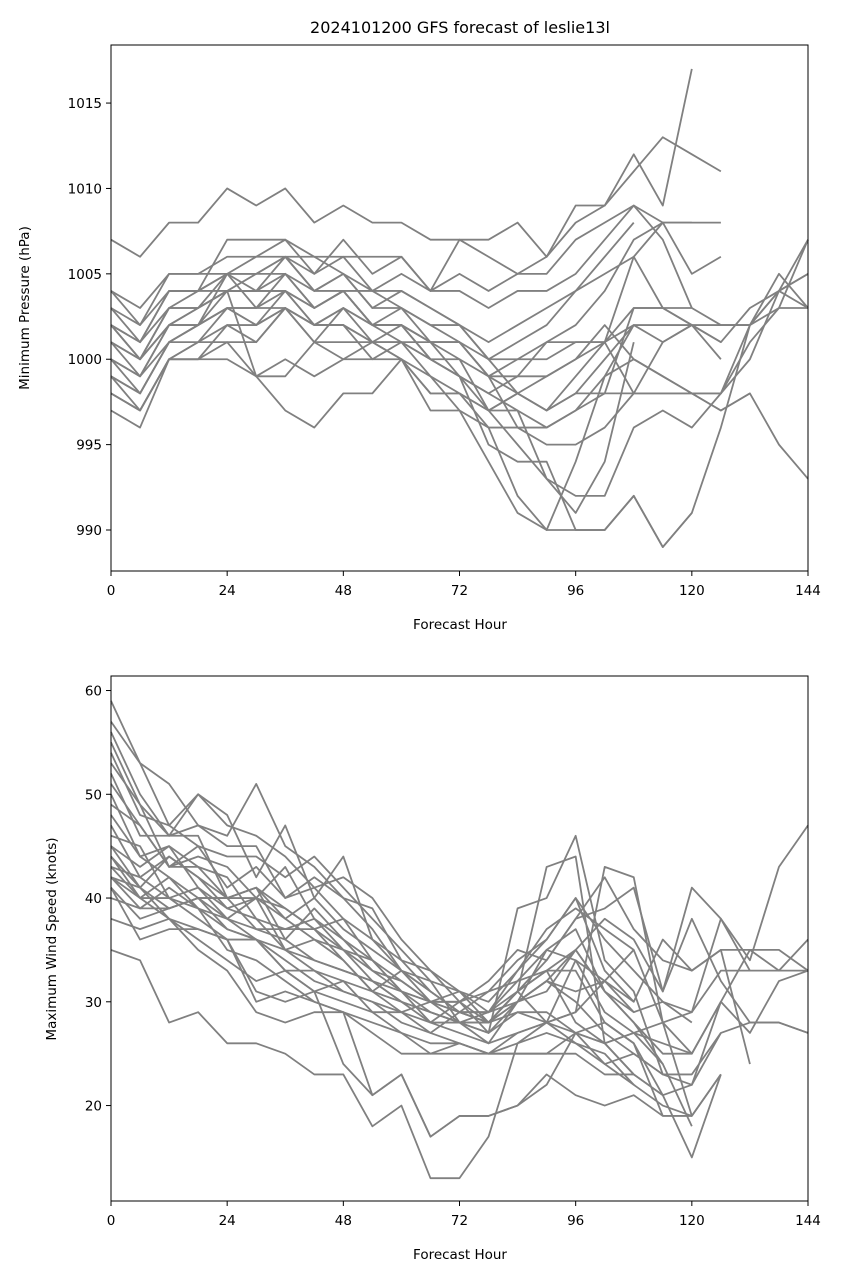 The image size is (843, 1283). What do you see at coordinates (343, 591) in the screenshot?
I see `pressure-x-tick-label: 48` at bounding box center [343, 591].